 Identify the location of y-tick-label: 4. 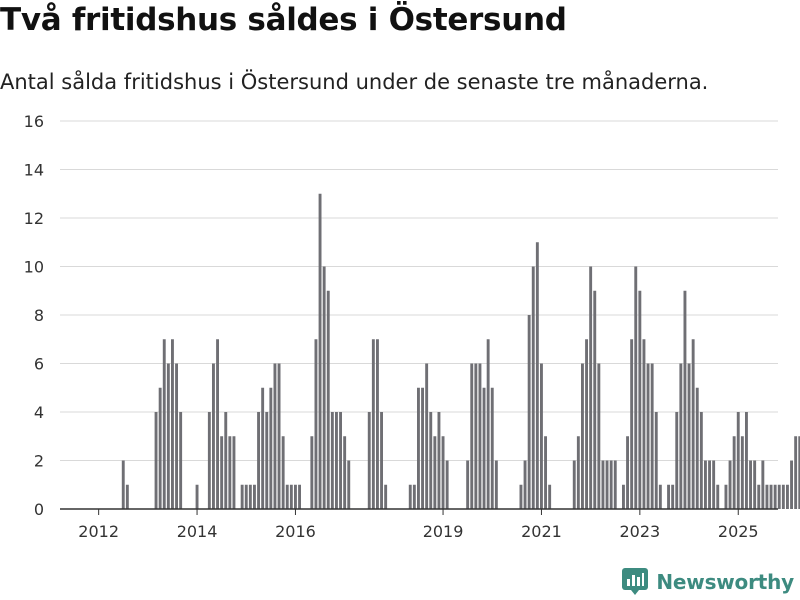
(39, 412).